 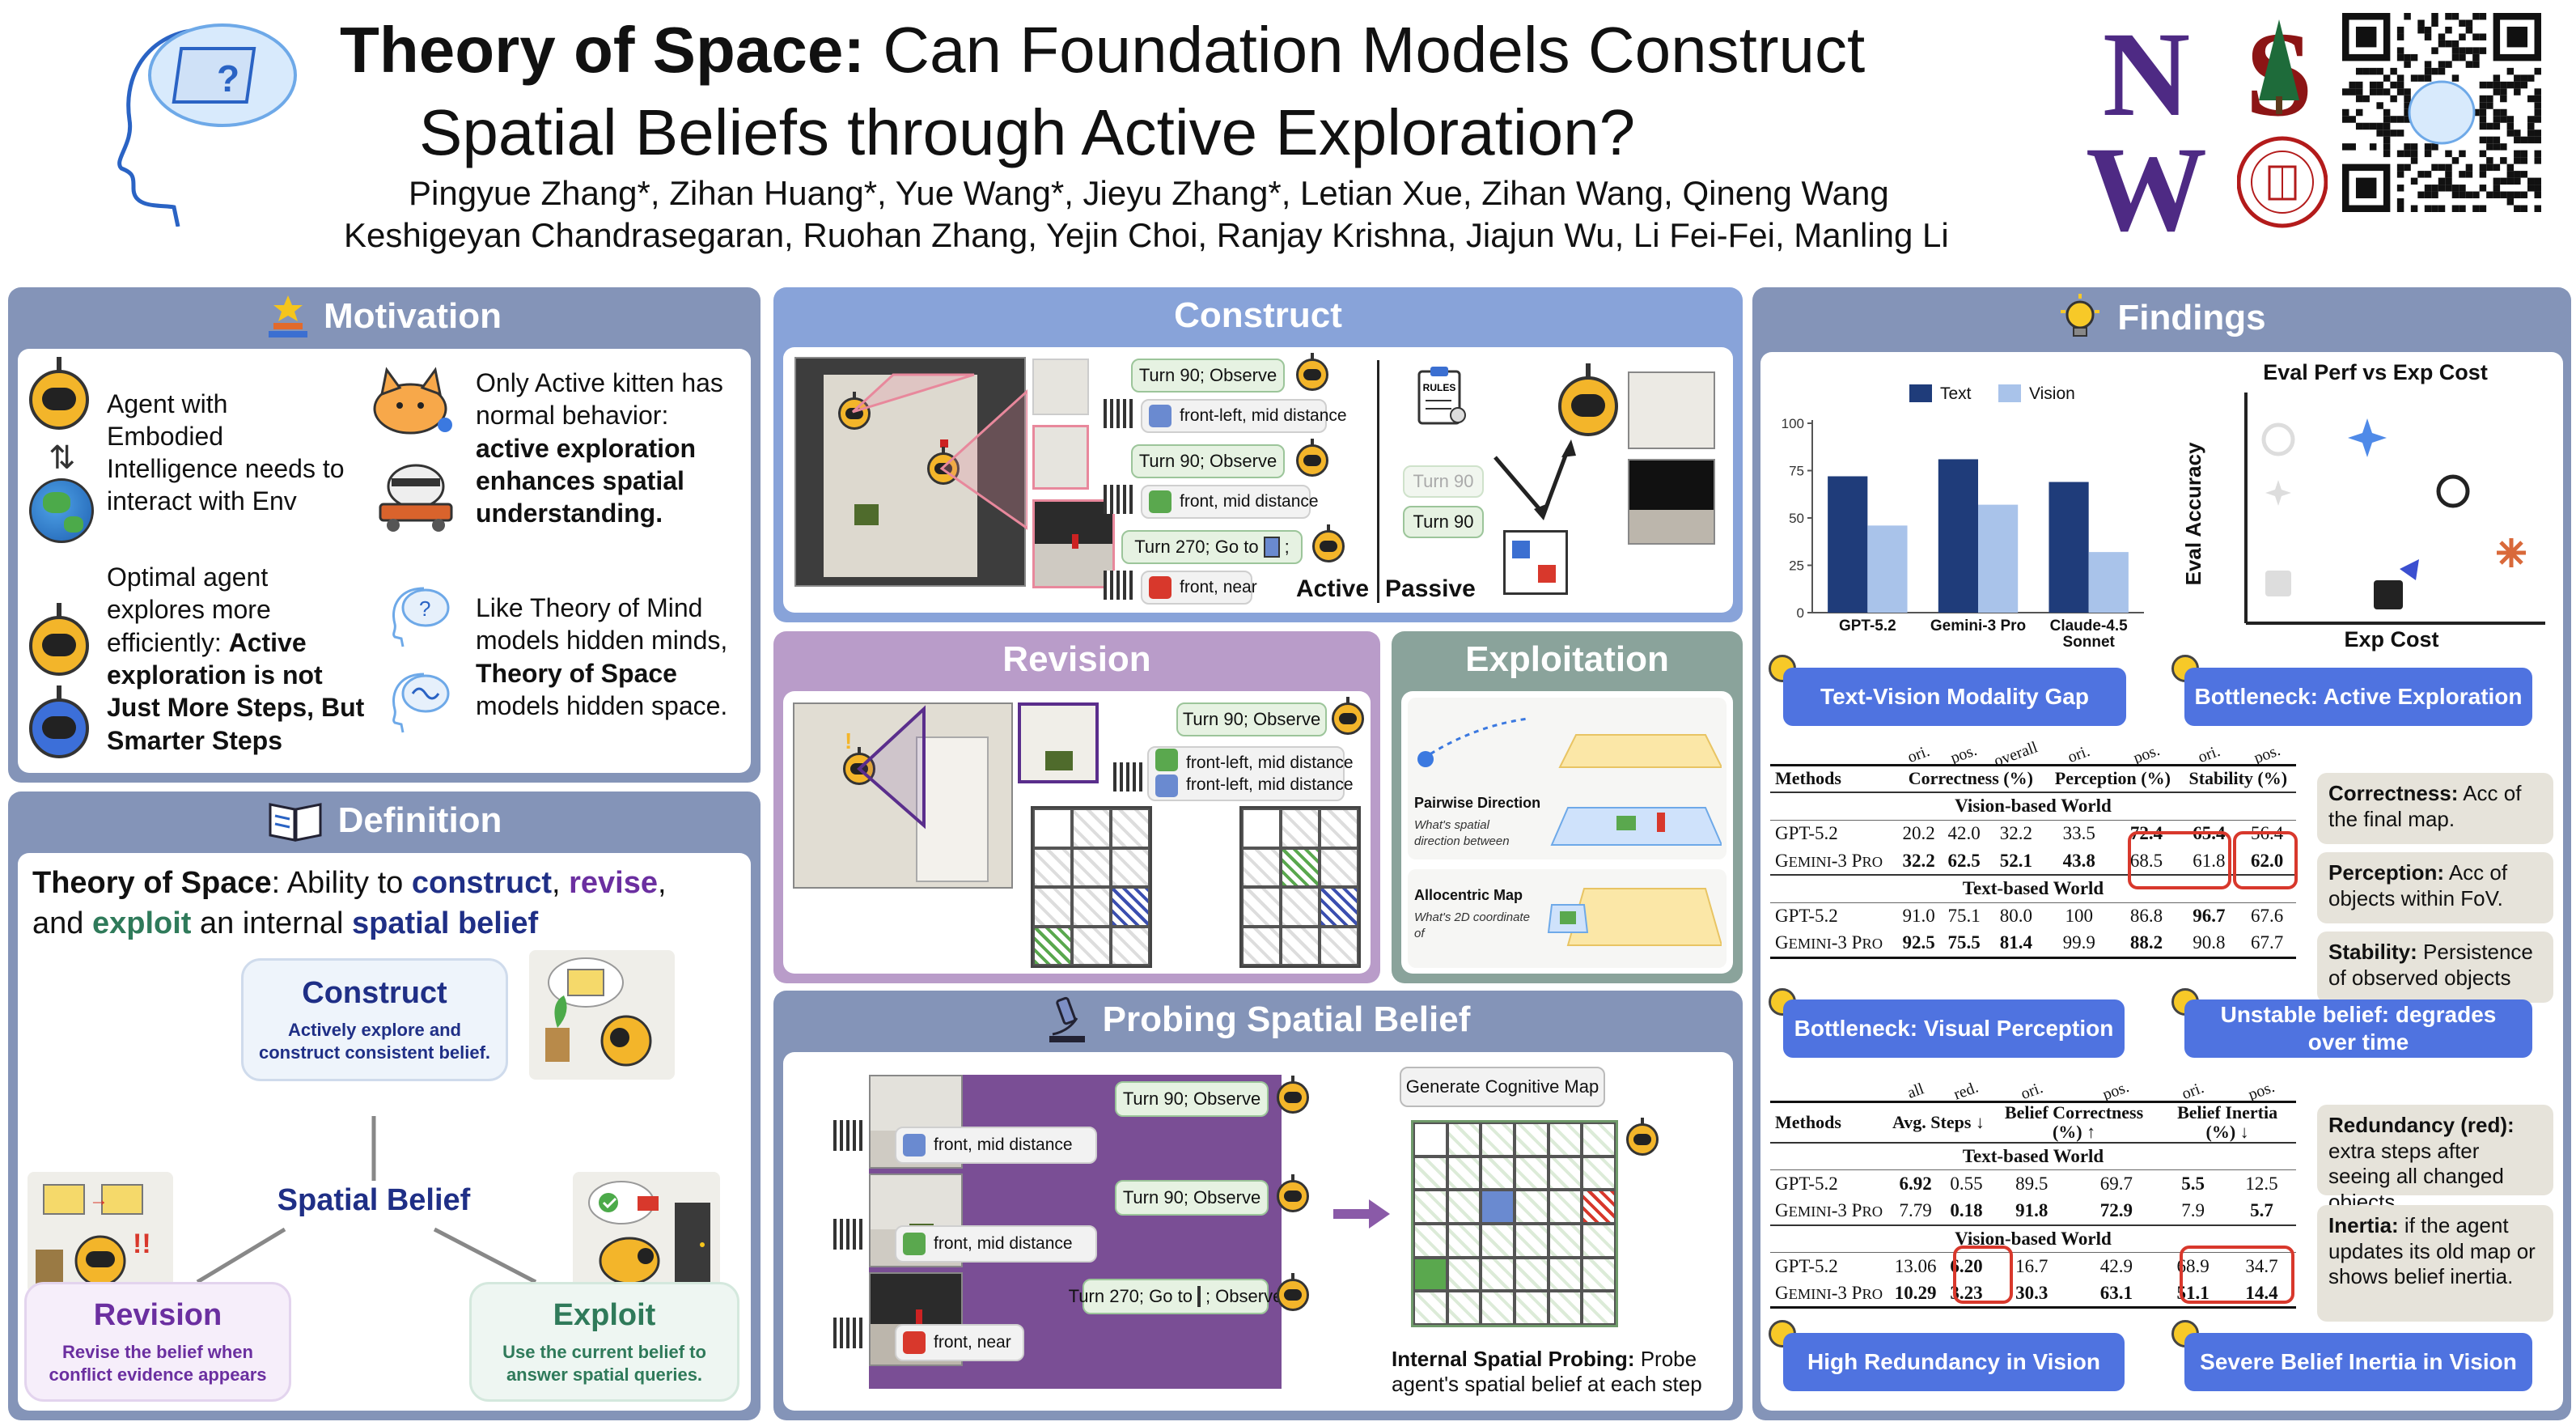 I want to click on highlight-stability-vision, so click(x=2265, y=860).